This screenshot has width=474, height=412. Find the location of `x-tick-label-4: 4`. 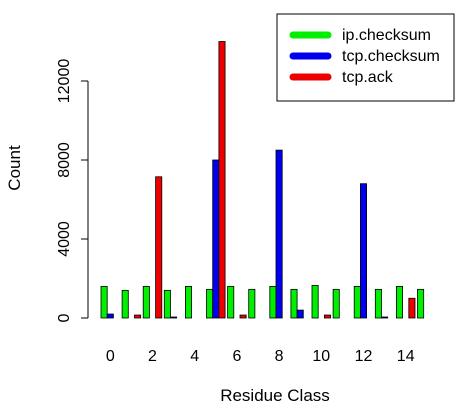

x-tick-label-4: 4 is located at coordinates (194, 356).